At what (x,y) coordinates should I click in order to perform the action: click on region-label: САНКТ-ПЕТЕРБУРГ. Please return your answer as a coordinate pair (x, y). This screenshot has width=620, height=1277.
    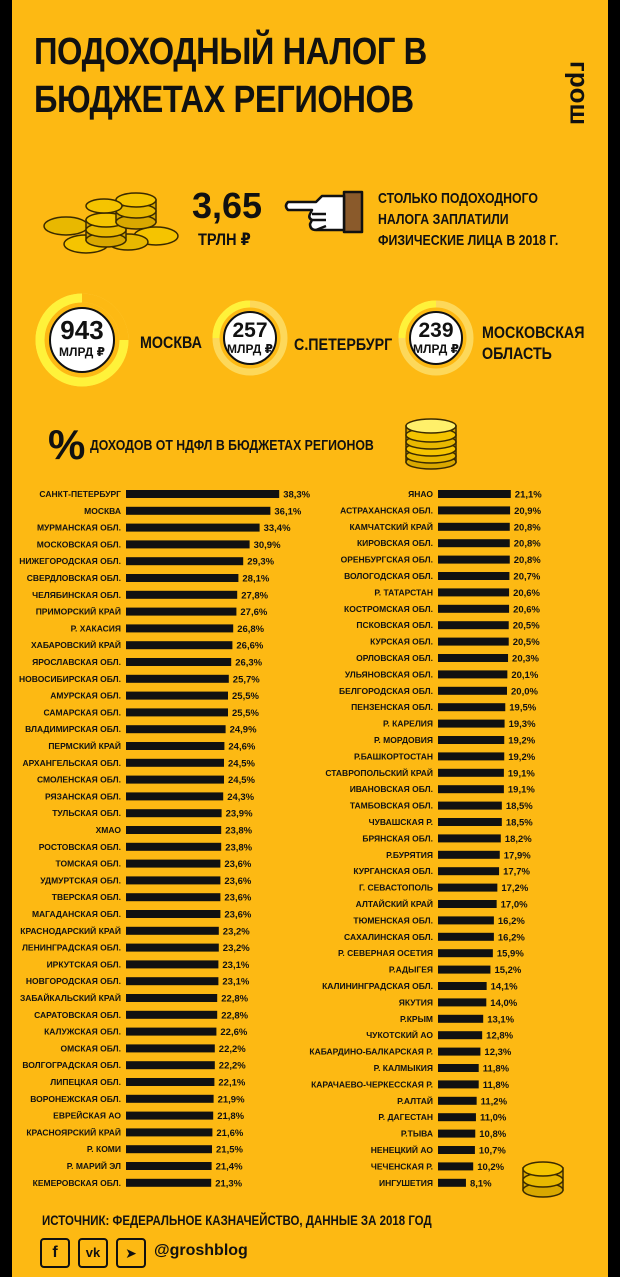
    Looking at the image, I should click on (80, 494).